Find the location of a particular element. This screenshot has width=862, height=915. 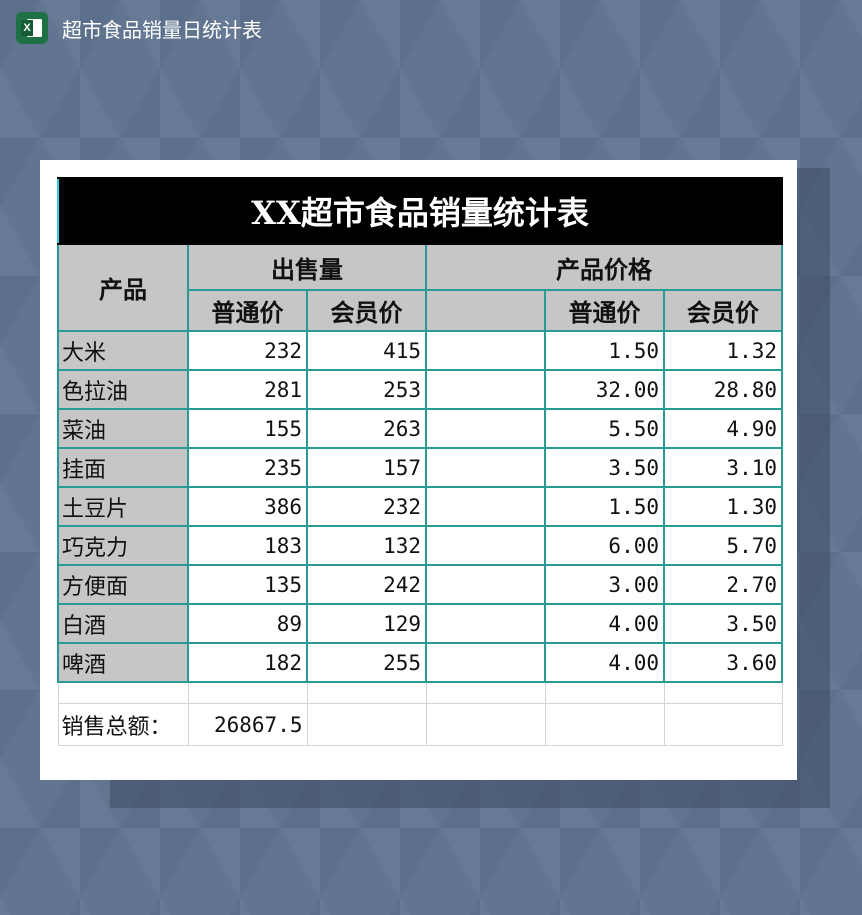

table-row: 菜油 155 263 5.50 4.90 is located at coordinates (420, 428).